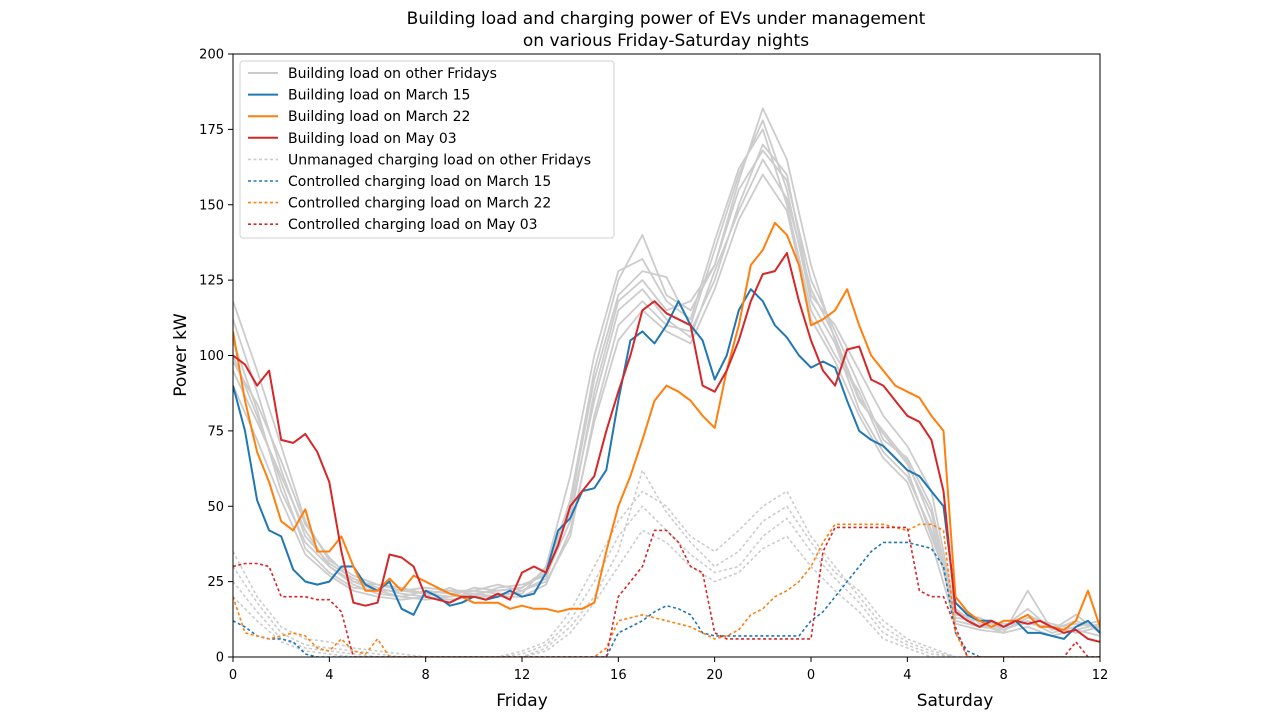  What do you see at coordinates (211, 130) in the screenshot?
I see `y-tick-label-7: 175` at bounding box center [211, 130].